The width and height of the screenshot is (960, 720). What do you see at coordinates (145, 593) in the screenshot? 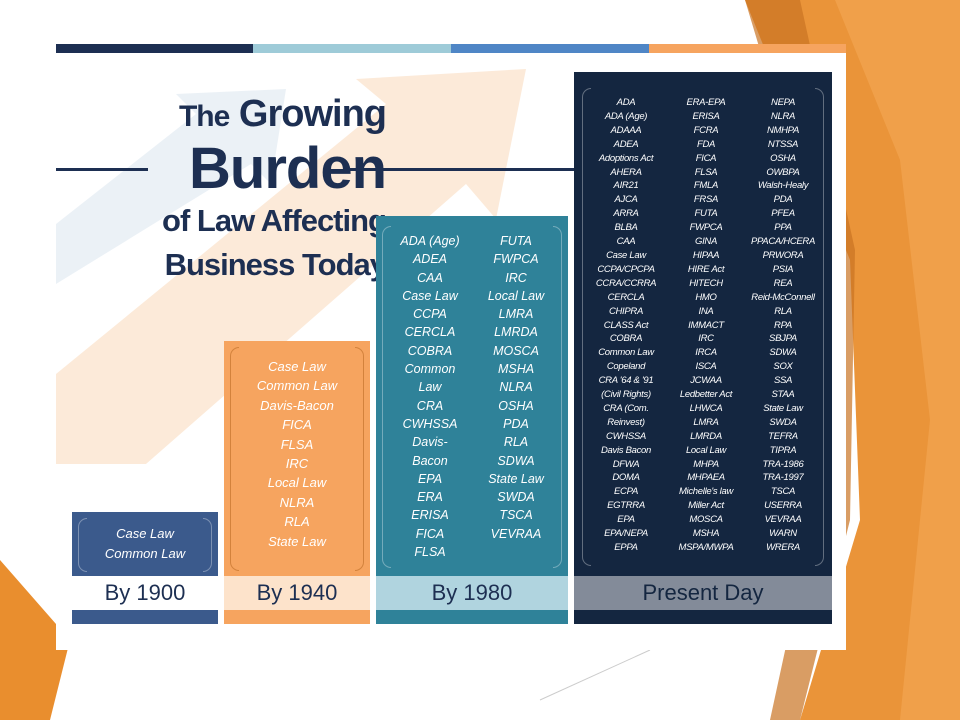
I see `label-by-1900: By 1900` at bounding box center [145, 593].